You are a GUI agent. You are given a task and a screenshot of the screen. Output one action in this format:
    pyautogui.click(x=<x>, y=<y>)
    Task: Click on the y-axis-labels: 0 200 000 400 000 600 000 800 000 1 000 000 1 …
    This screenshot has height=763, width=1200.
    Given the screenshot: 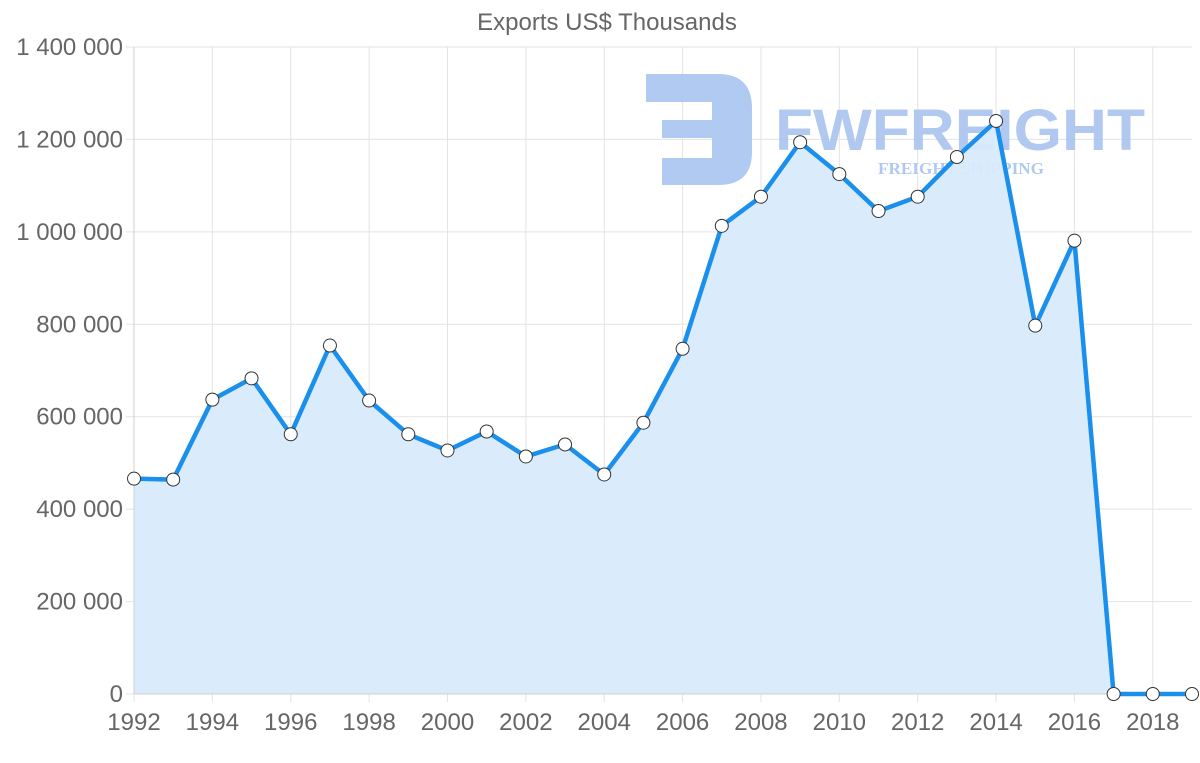 What is the action you would take?
    pyautogui.click(x=69, y=371)
    